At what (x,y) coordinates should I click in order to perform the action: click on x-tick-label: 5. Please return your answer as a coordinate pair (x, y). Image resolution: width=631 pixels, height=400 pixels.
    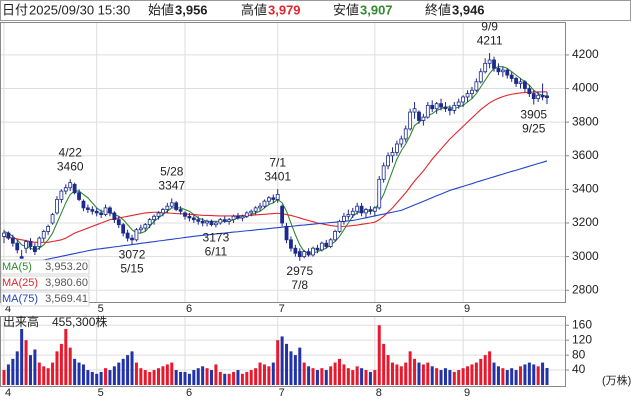
    Looking at the image, I should click on (101, 309).